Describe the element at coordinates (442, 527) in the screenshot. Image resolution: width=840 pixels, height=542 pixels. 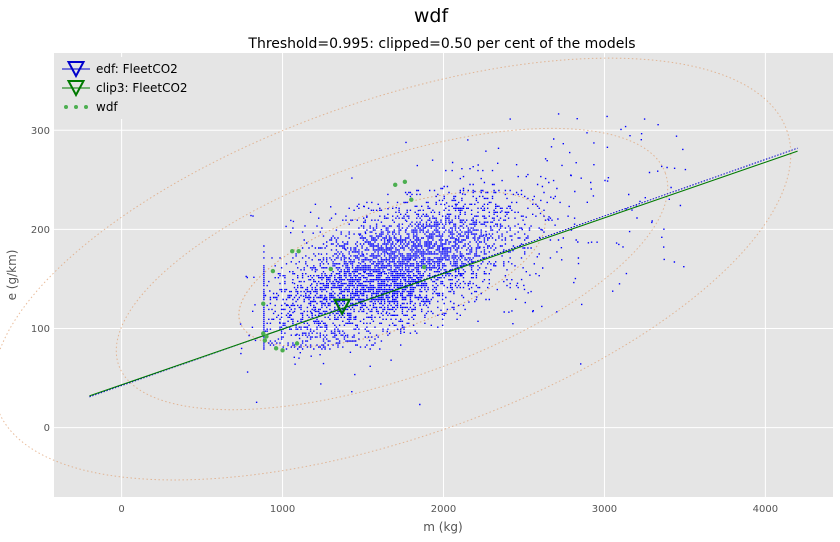
I see `x-axis-label: m (kg)` at that location.